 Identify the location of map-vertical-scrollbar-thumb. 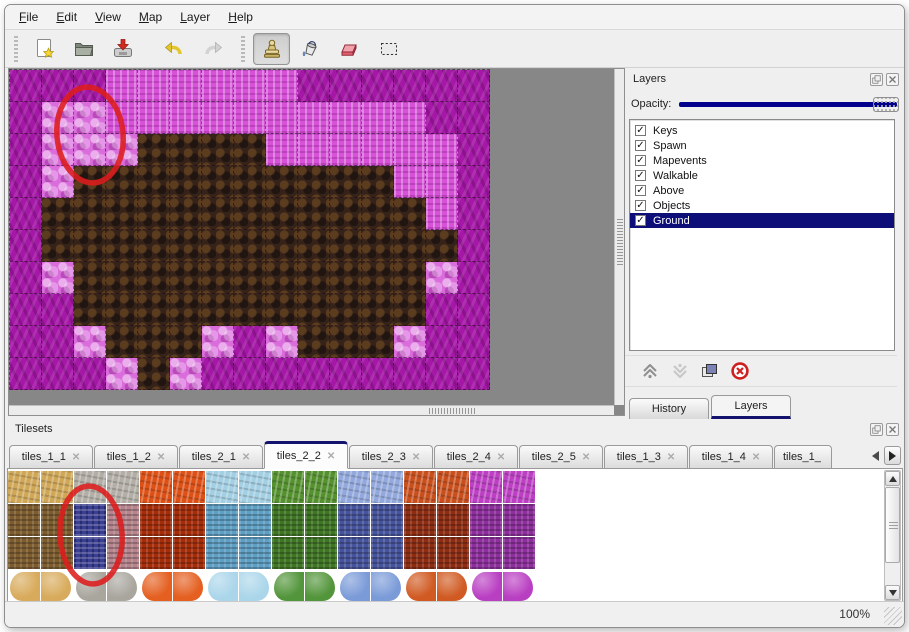
(620, 242).